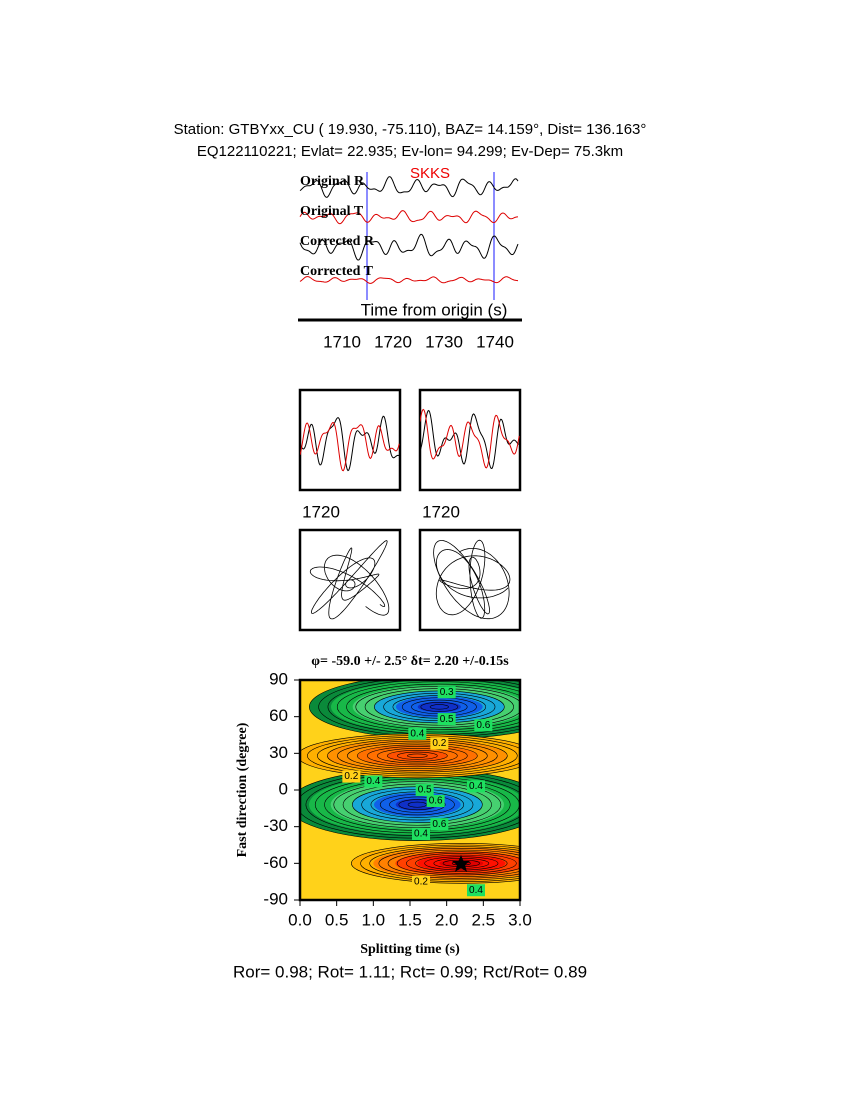  What do you see at coordinates (374, 919) in the screenshot?
I see `x-tick-label: 1.0` at bounding box center [374, 919].